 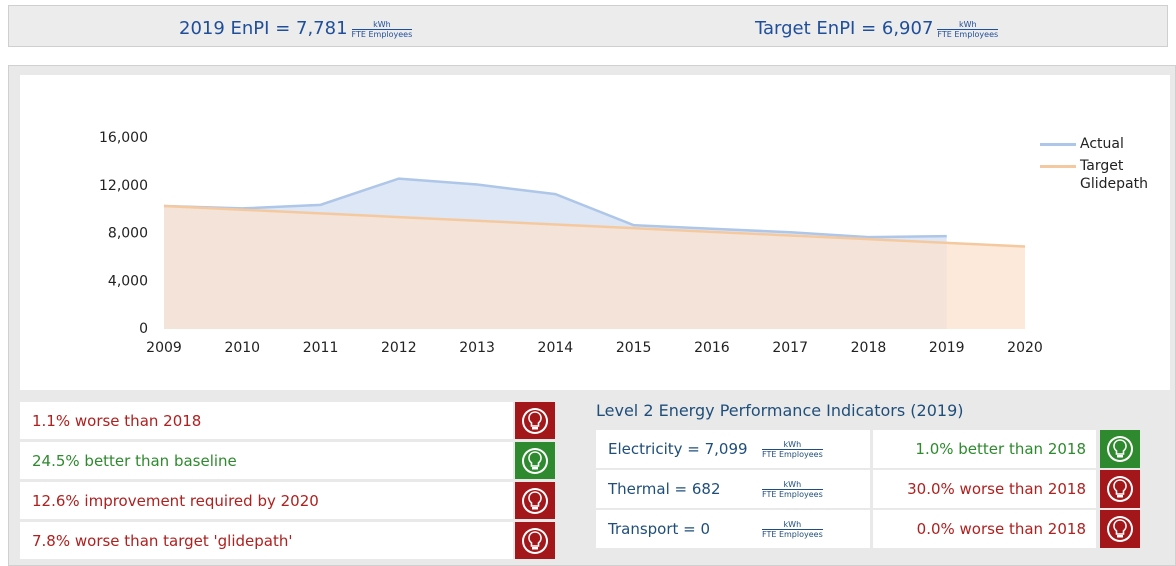 What do you see at coordinates (1114, 175) in the screenshot?
I see `legend-label: Target Glidepath` at bounding box center [1114, 175].